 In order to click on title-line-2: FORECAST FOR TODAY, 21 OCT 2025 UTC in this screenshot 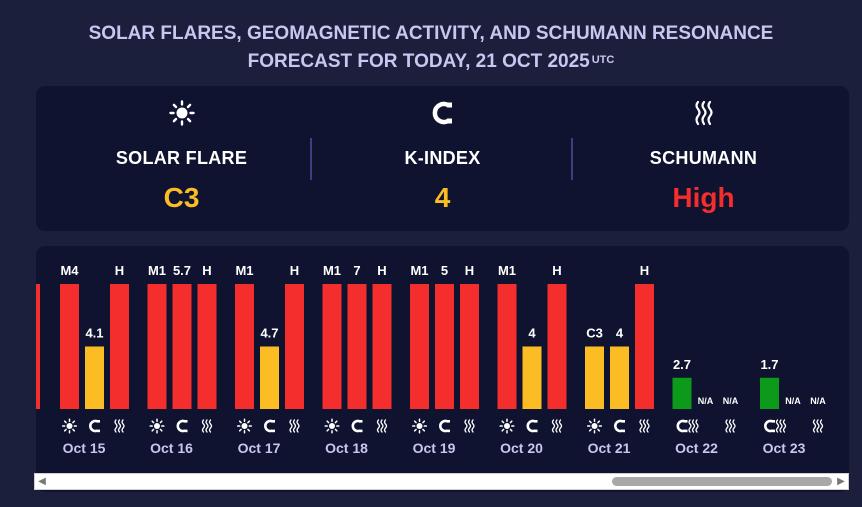, I will do `click(431, 62)`.